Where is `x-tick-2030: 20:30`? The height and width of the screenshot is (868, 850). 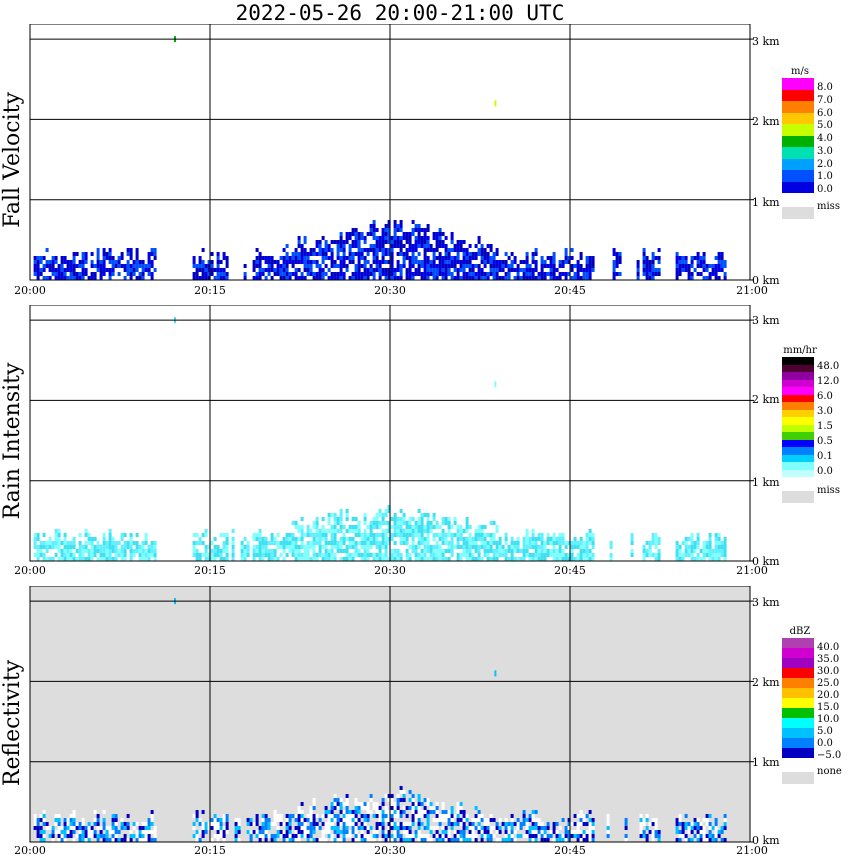
x-tick-2030: 20:30 is located at coordinates (390, 850).